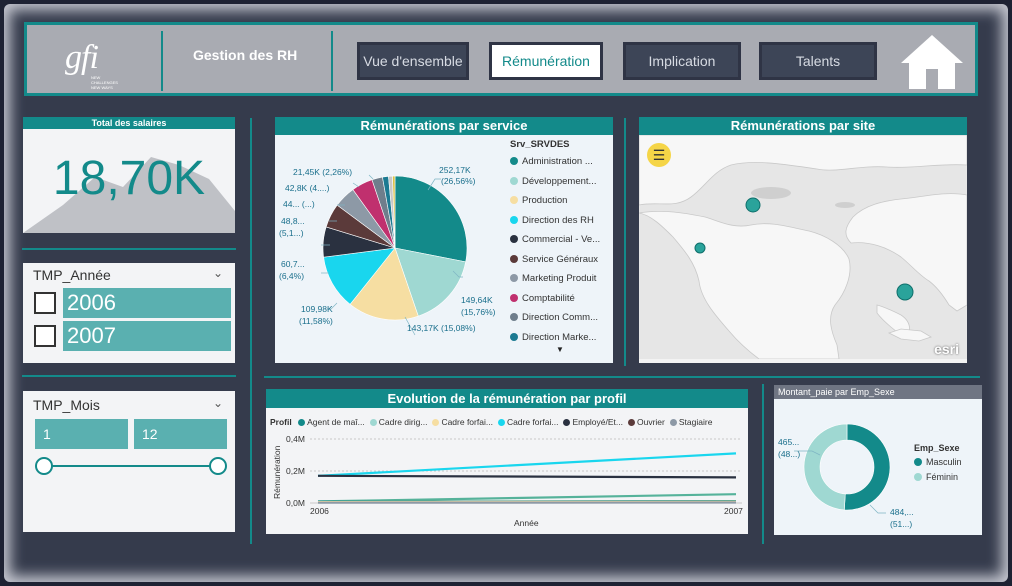 The width and height of the screenshot is (1012, 586). I want to click on kpi-card: Total des salaires 18,70K, so click(129, 175).